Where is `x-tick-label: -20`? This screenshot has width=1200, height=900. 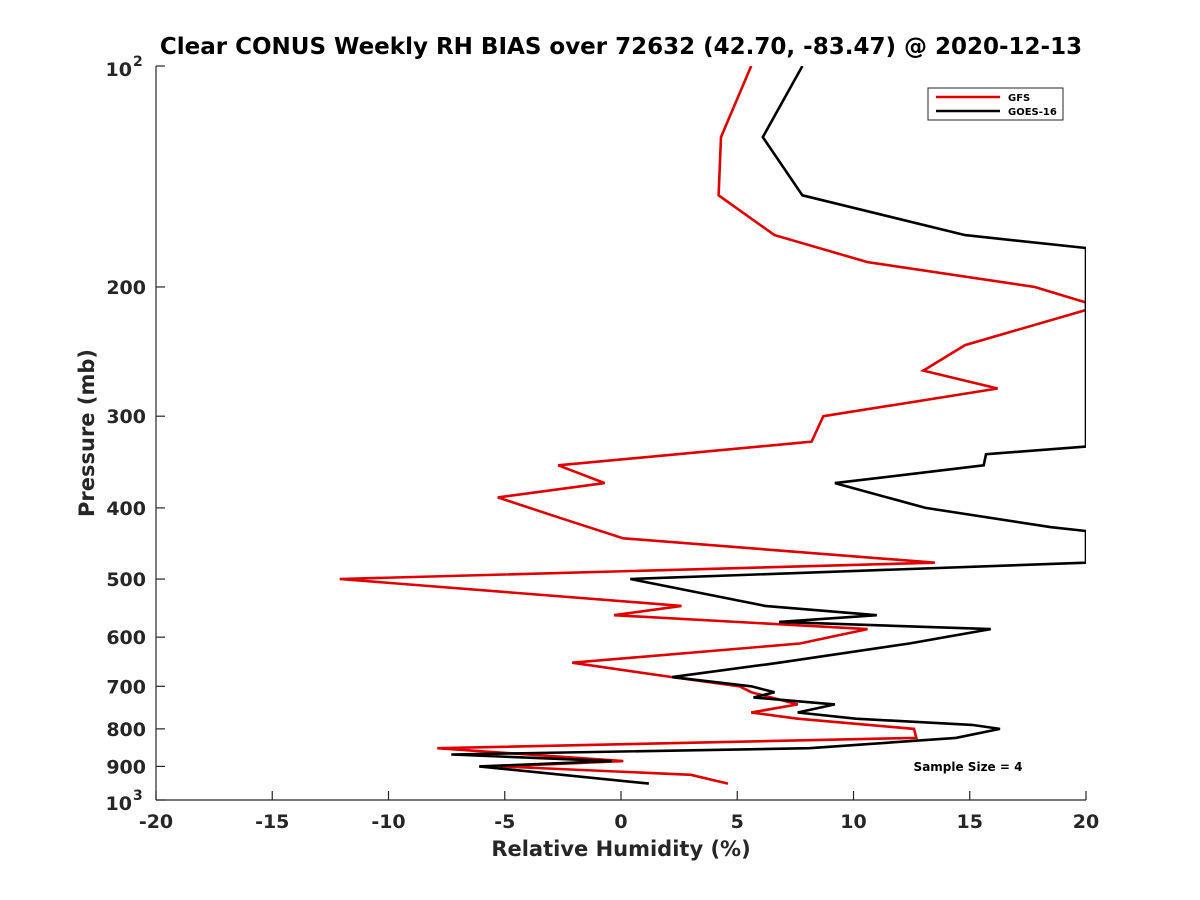
x-tick-label: -20 is located at coordinates (156, 822).